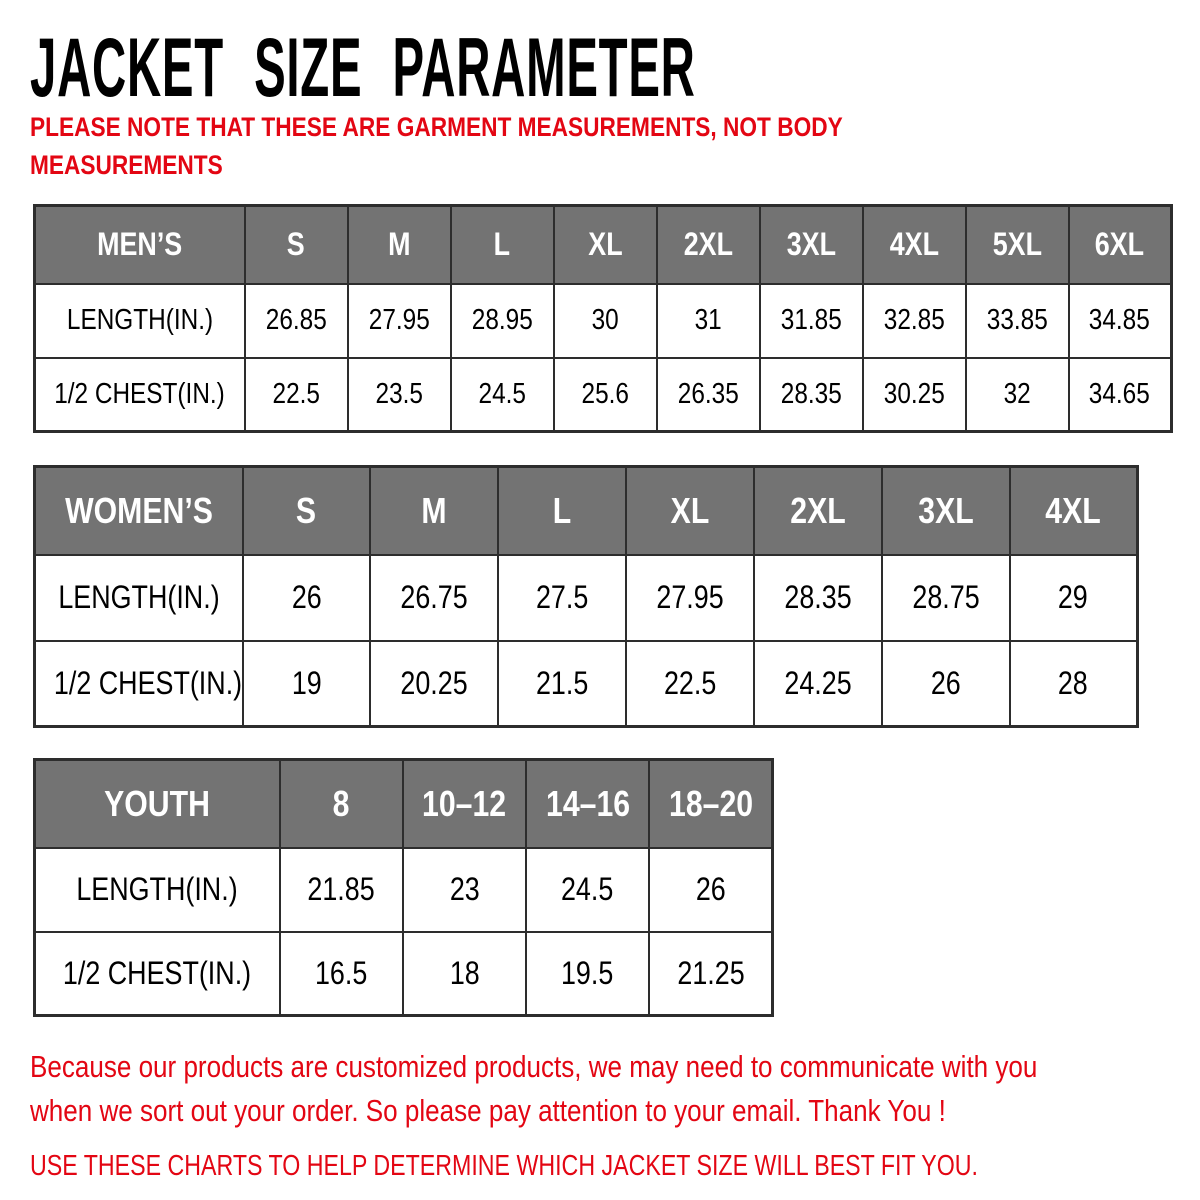  I want to click on mens-value-cell: 34.85, so click(1120, 320).